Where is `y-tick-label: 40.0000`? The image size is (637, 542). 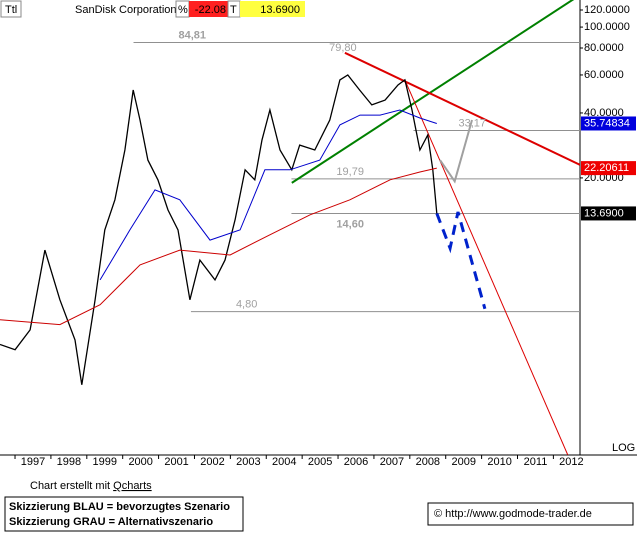 y-tick-label: 40.0000 is located at coordinates (604, 113).